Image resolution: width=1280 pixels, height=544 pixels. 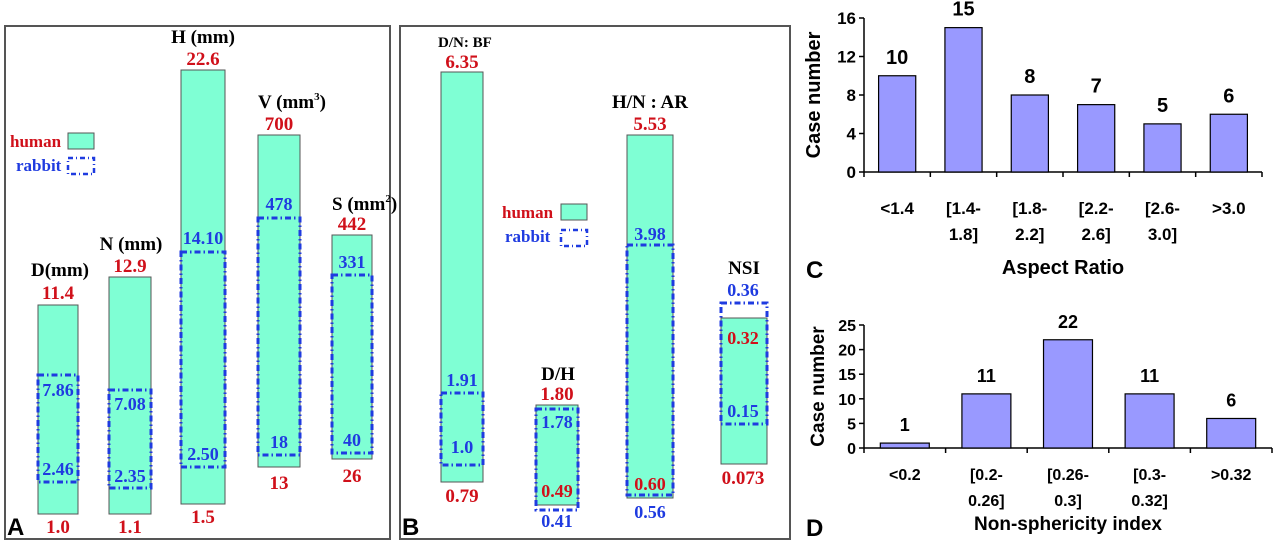 What do you see at coordinates (852, 134) in the screenshot?
I see `undefined-y-tick-label: 4` at bounding box center [852, 134].